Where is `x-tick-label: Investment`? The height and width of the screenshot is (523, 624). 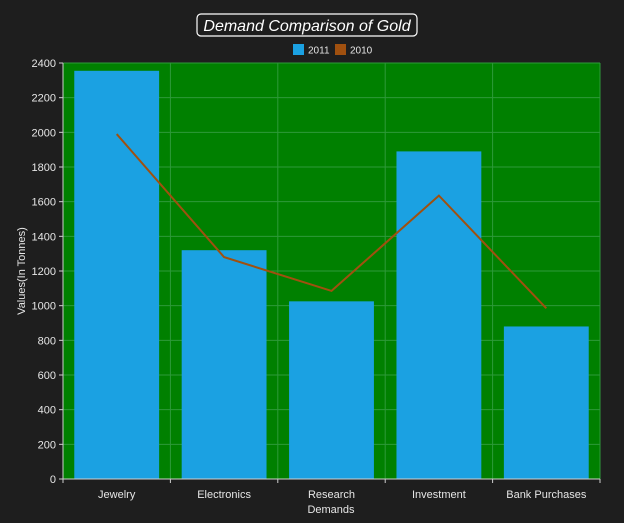 x-tick-label: Investment is located at coordinates (439, 495).